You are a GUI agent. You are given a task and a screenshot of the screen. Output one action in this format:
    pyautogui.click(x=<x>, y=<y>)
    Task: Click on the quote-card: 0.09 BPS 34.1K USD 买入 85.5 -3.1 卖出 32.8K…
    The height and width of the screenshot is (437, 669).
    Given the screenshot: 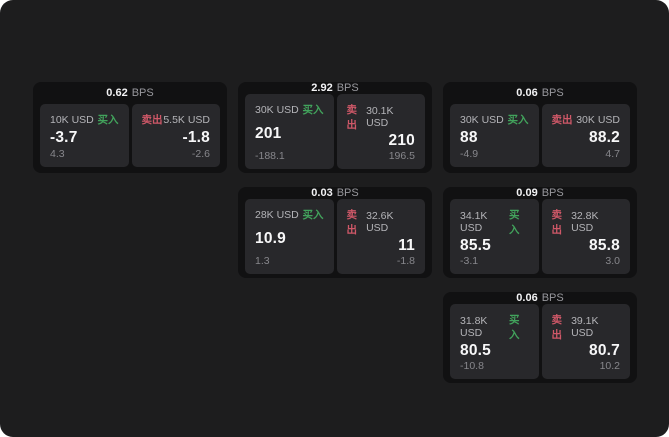 What is the action you would take?
    pyautogui.click(x=540, y=232)
    